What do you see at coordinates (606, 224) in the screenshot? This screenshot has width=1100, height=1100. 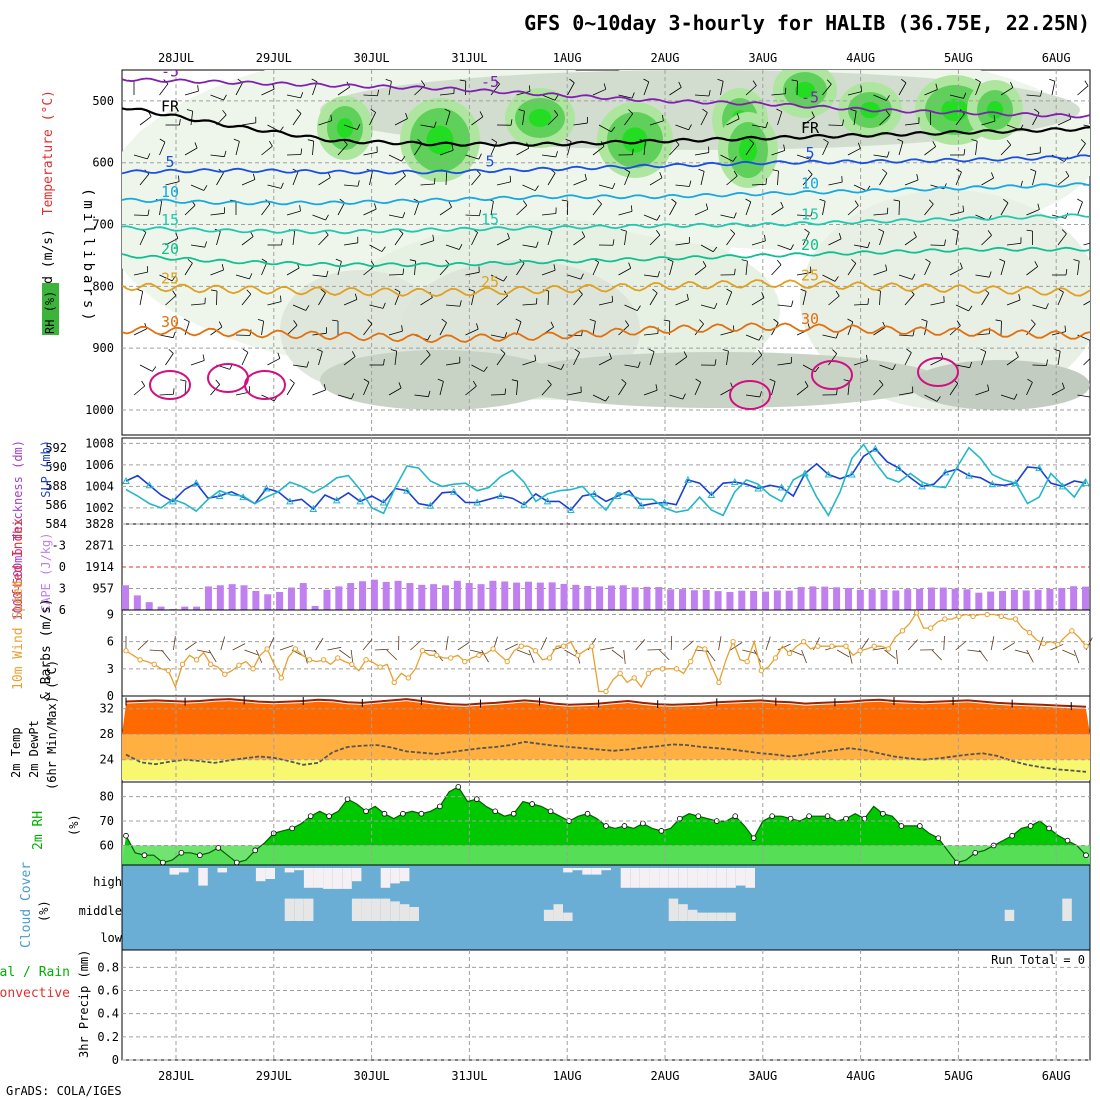 I see `isotherm-line` at bounding box center [606, 224].